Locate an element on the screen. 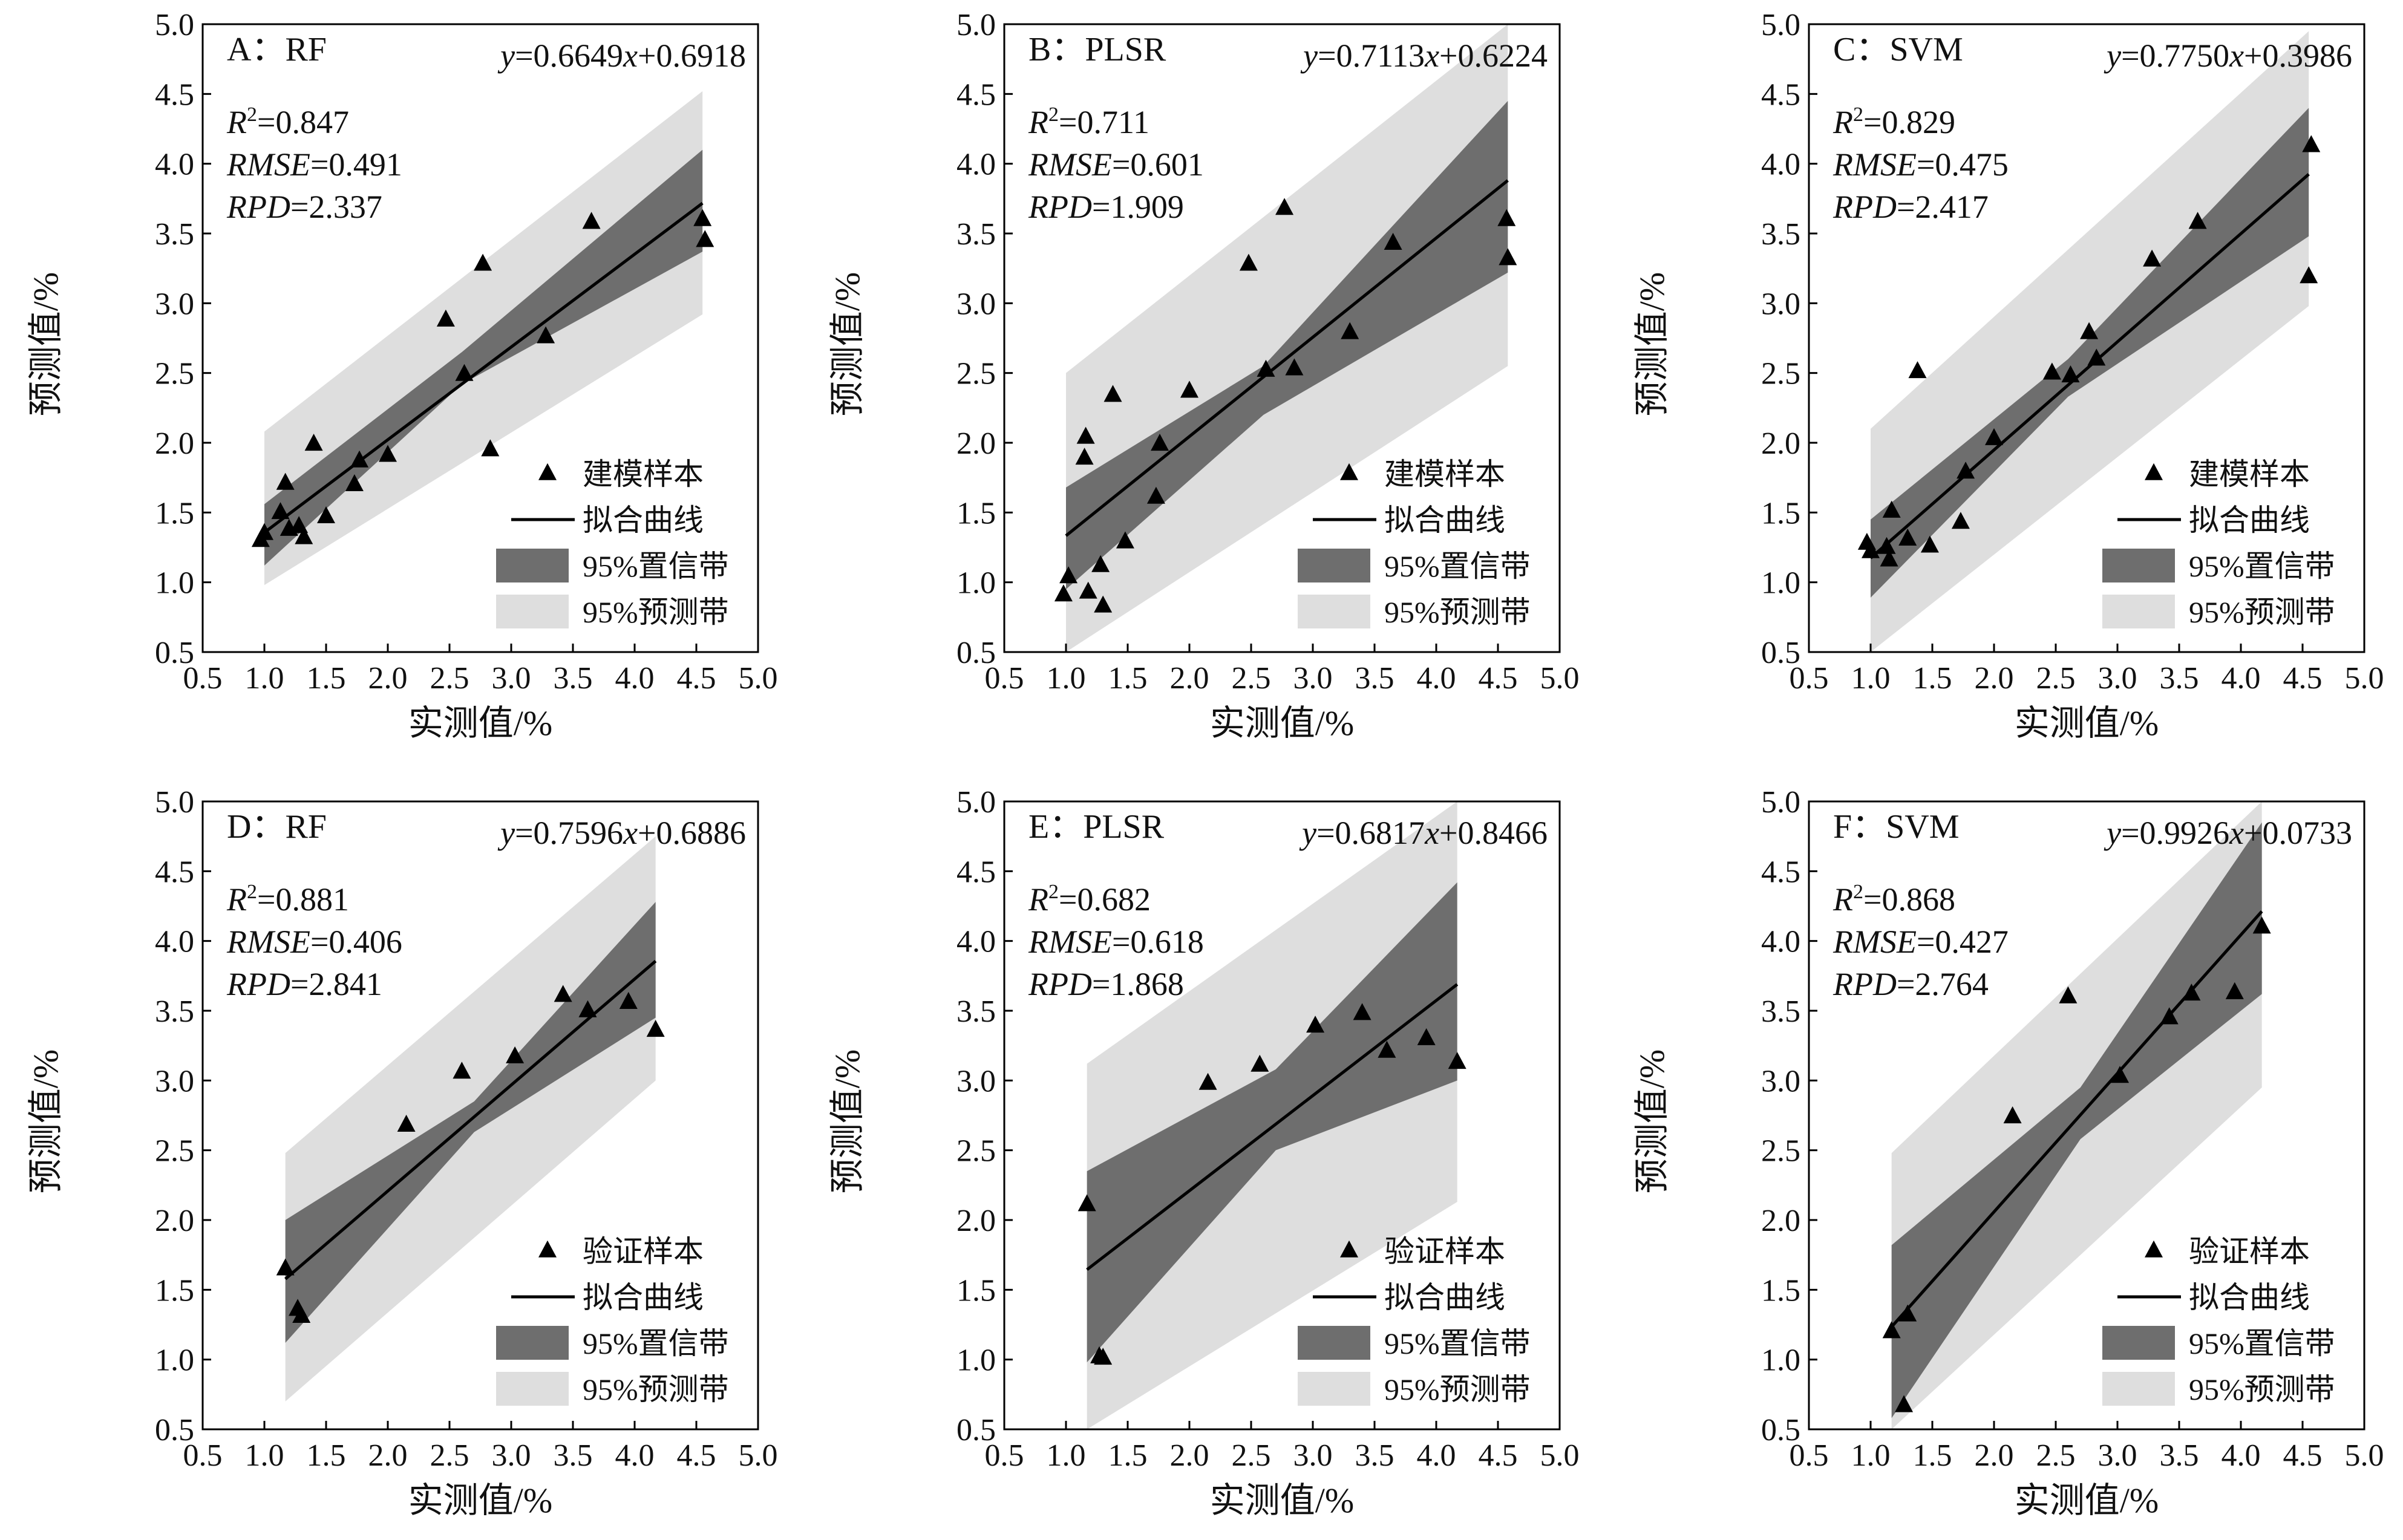 This screenshot has width=2403, height=1540. confidence-band is located at coordinates (2090, 353).